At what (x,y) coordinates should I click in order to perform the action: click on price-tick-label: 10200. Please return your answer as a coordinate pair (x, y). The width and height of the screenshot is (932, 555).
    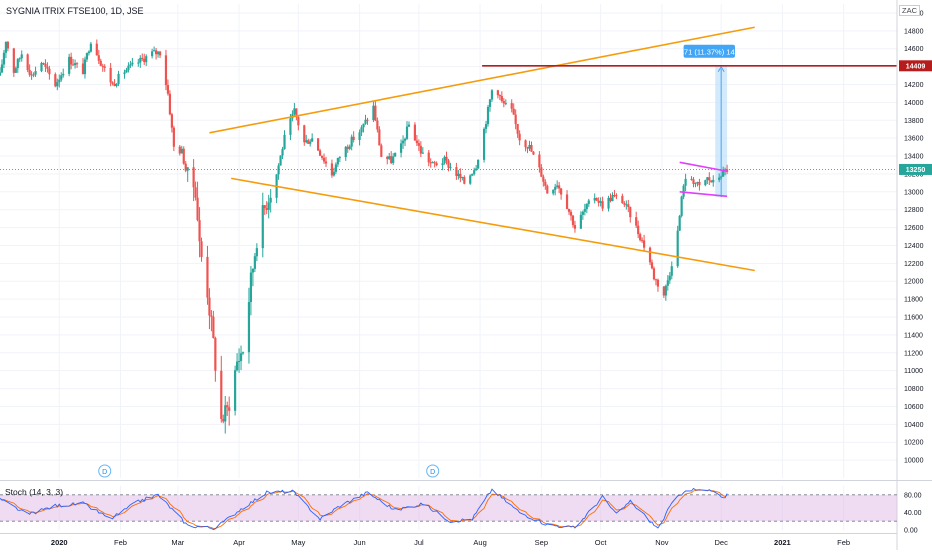
    Looking at the image, I should click on (914, 443).